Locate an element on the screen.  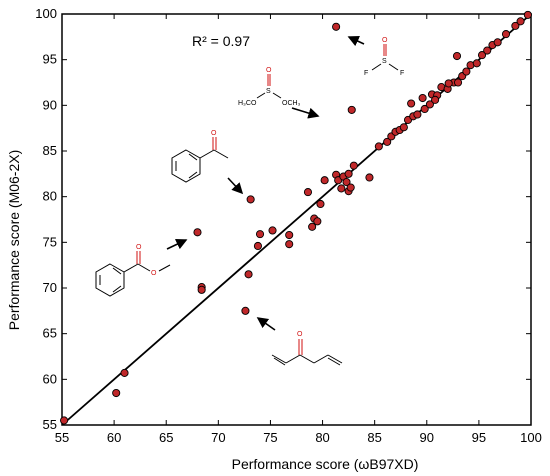
y-tick-label: 100 is located at coordinates (46, 13).